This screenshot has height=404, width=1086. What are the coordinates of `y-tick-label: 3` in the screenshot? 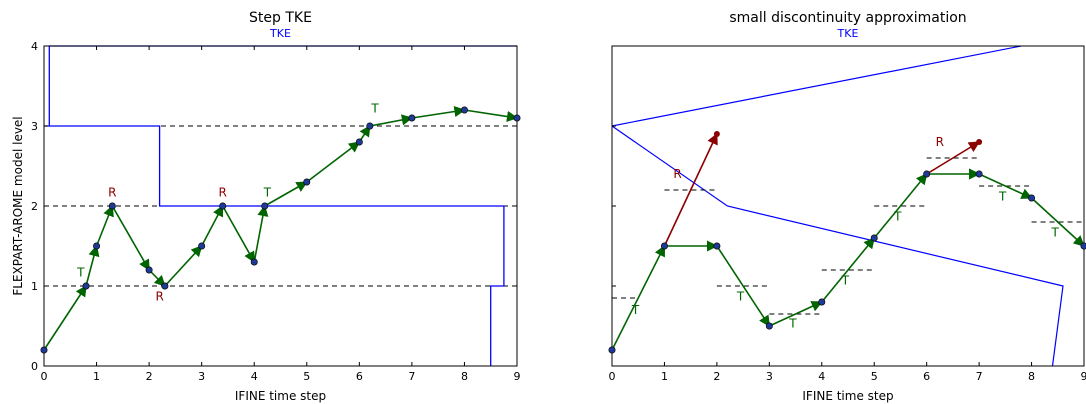 It's located at (34, 126).